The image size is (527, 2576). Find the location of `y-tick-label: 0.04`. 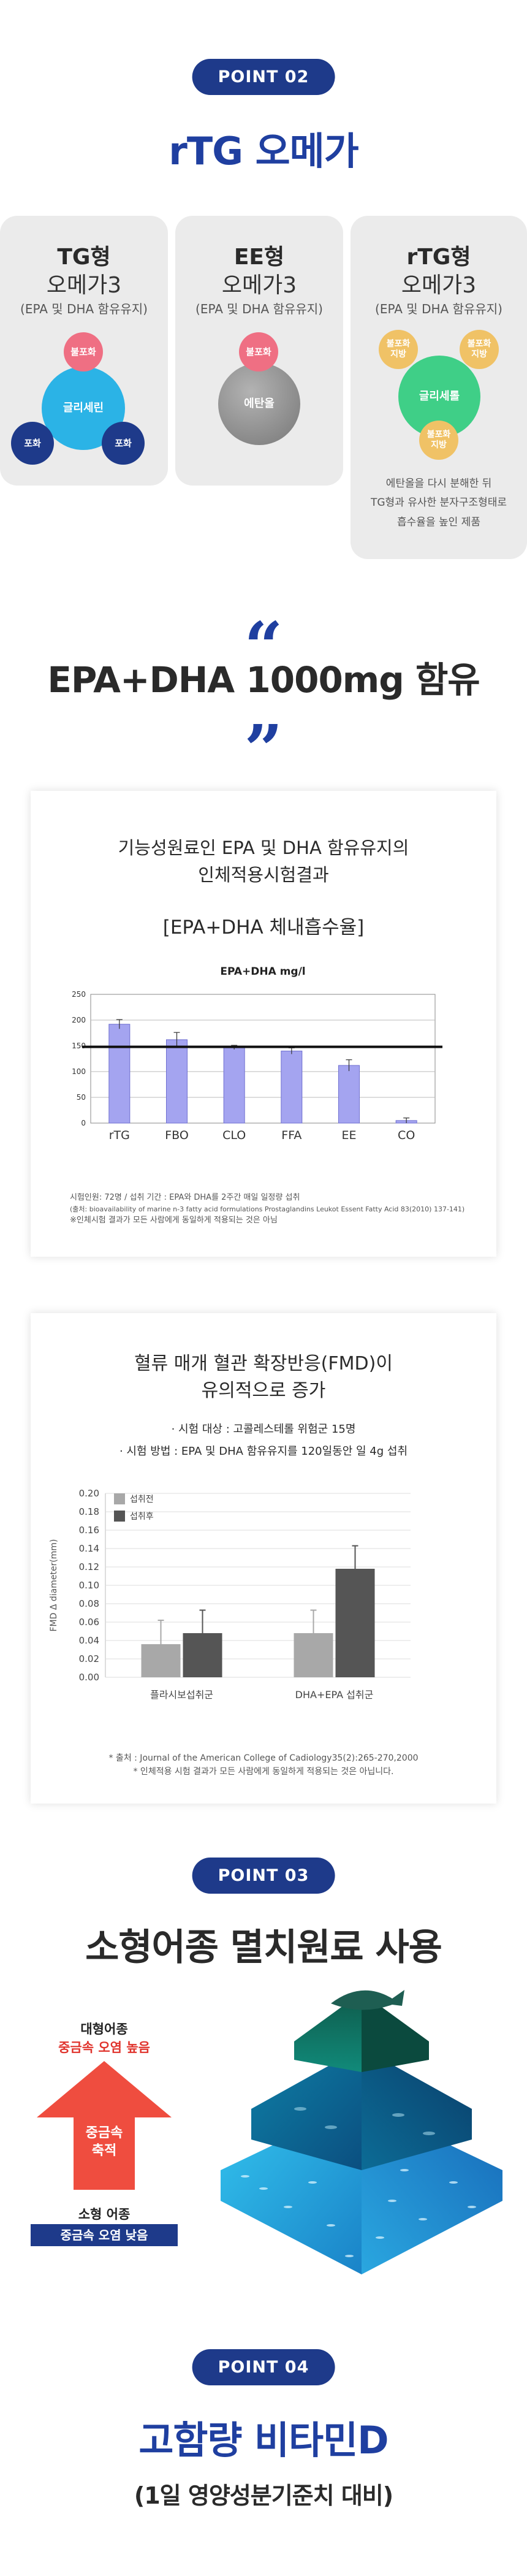

y-tick-label: 0.04 is located at coordinates (89, 1640).